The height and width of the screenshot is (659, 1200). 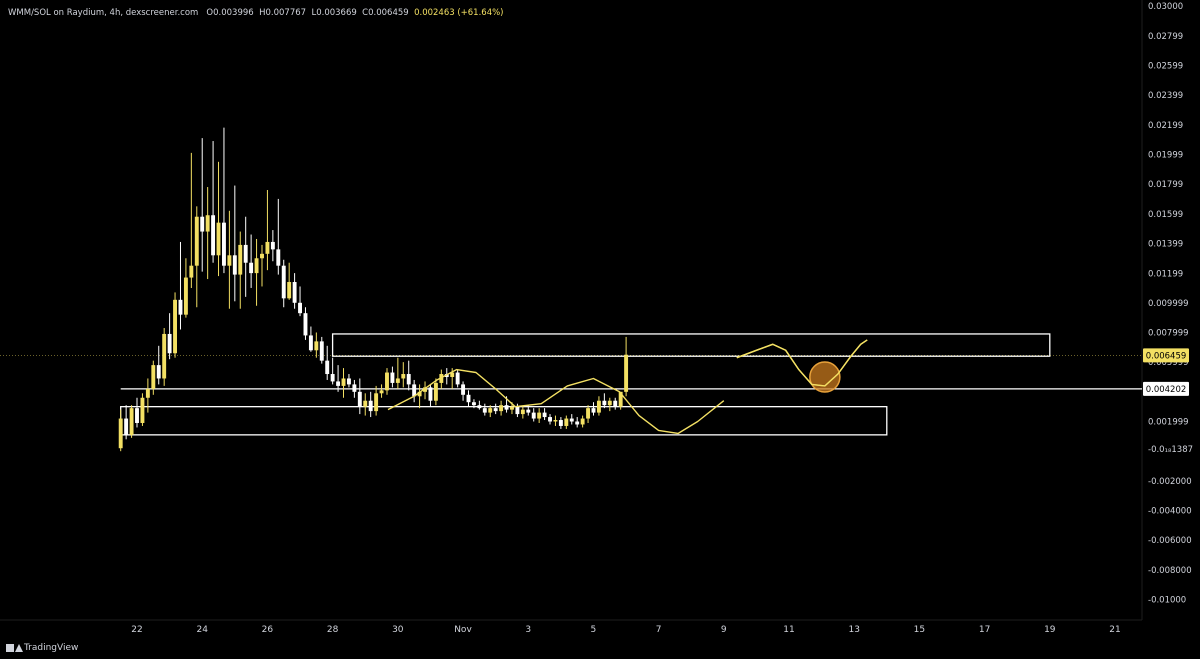 I want to click on x-tick-label: 5, so click(x=594, y=630).